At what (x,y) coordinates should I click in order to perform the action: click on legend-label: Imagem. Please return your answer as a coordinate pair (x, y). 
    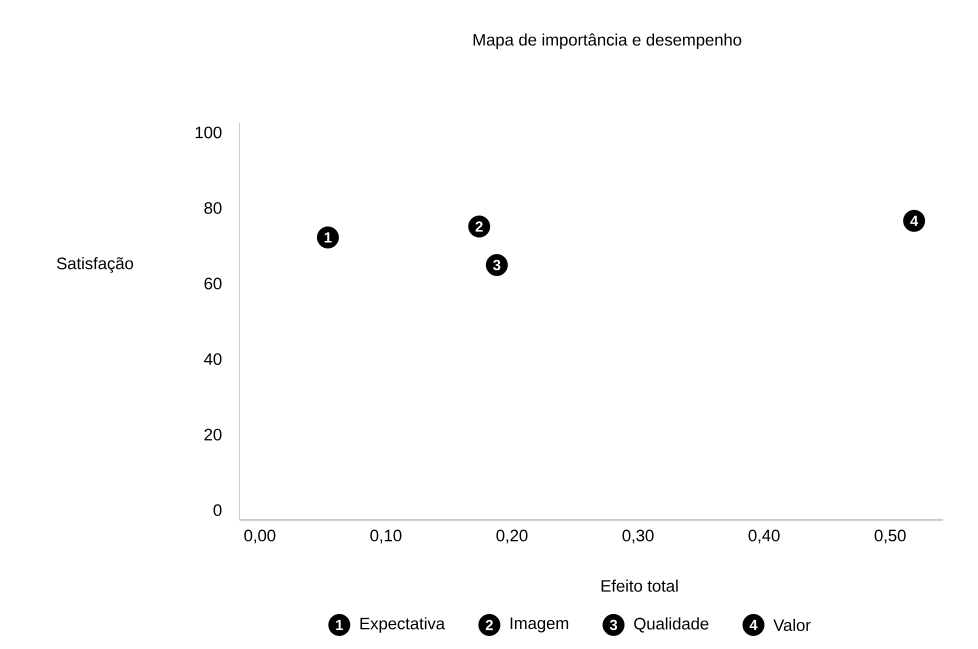
    Looking at the image, I should click on (539, 624).